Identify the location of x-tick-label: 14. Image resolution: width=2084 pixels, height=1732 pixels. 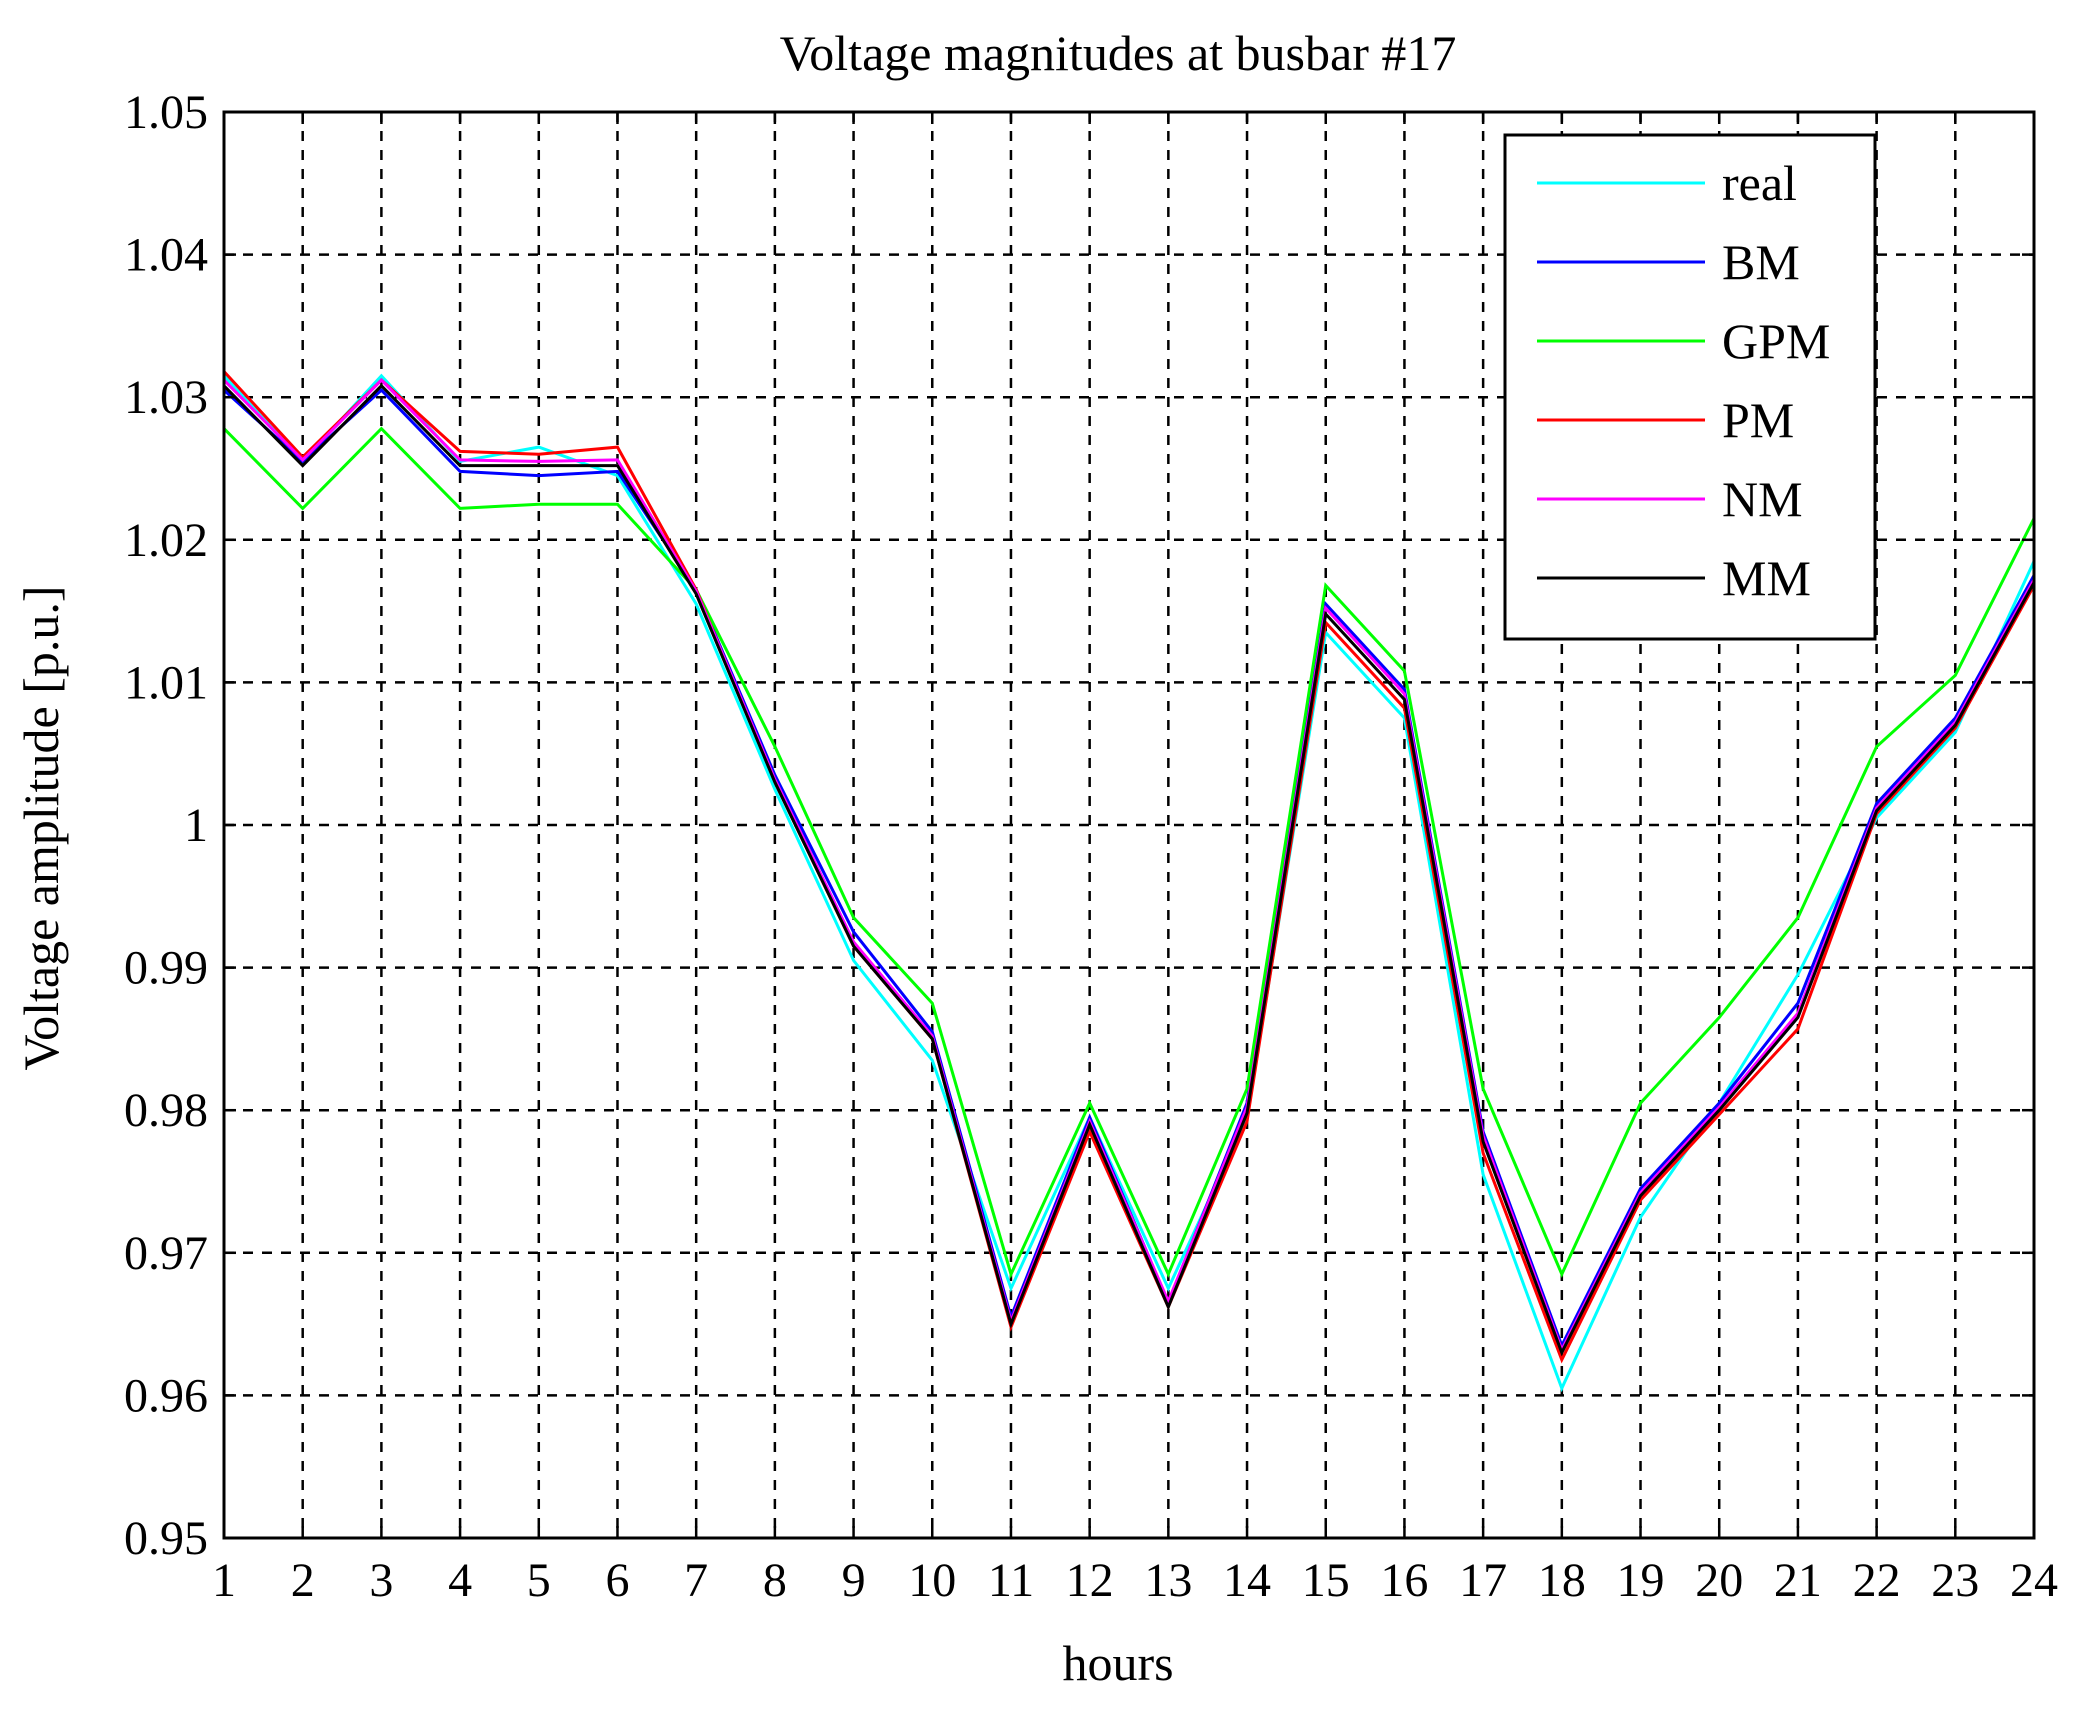
(1247, 1580).